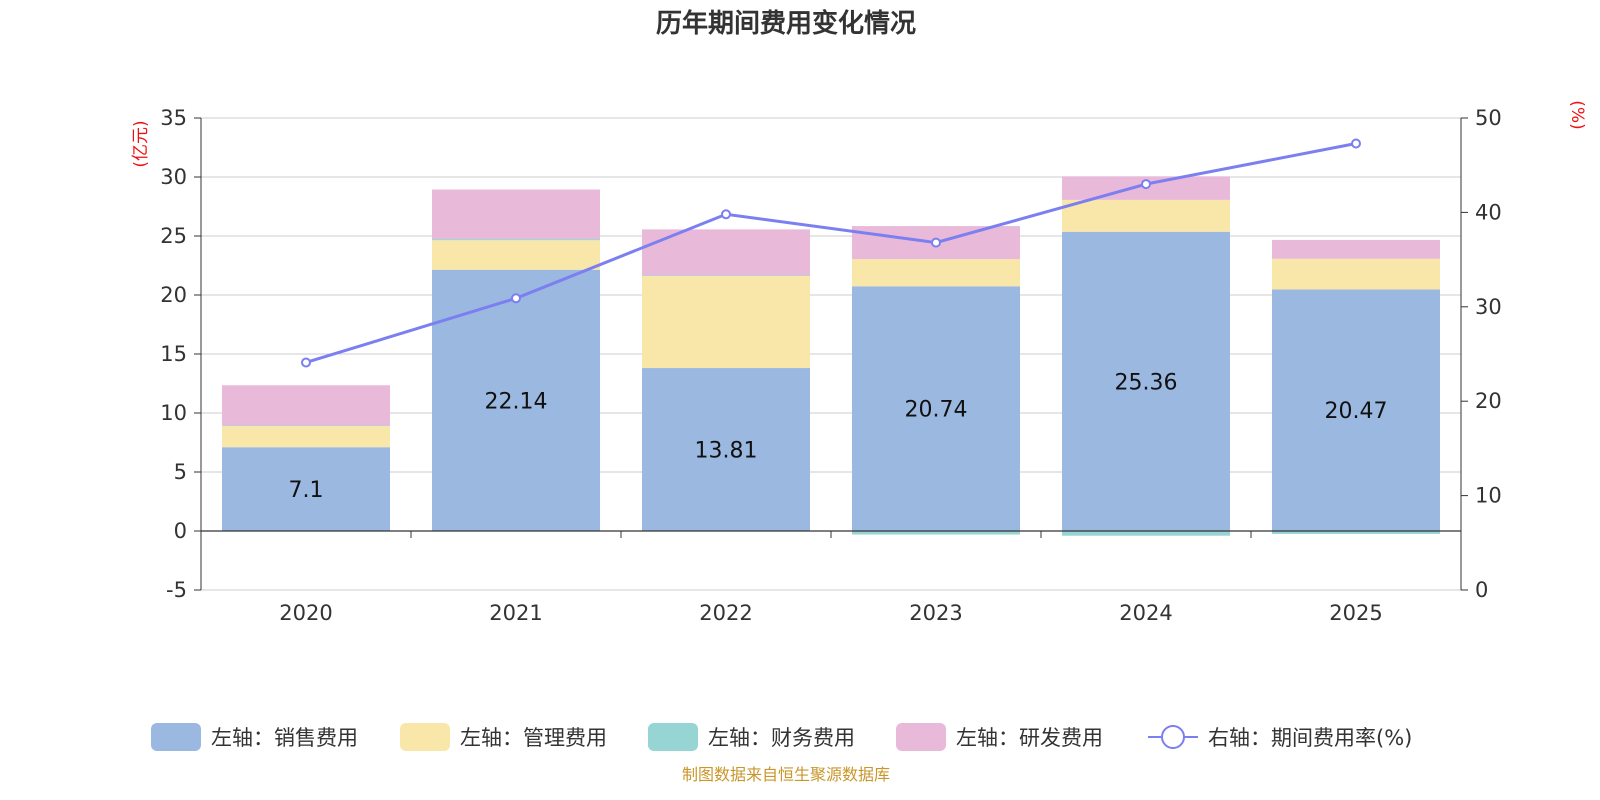 This screenshot has height=800, width=1600. I want to click on right-tick-label: 50, so click(1488, 118).